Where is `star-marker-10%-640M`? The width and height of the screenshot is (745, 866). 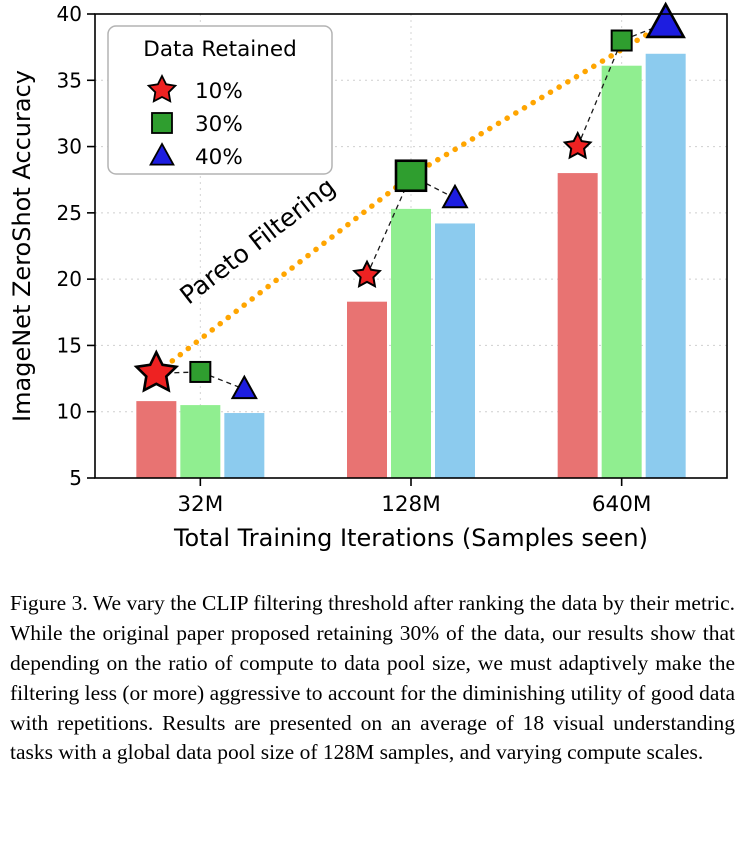
star-marker-10%-640M is located at coordinates (577, 145).